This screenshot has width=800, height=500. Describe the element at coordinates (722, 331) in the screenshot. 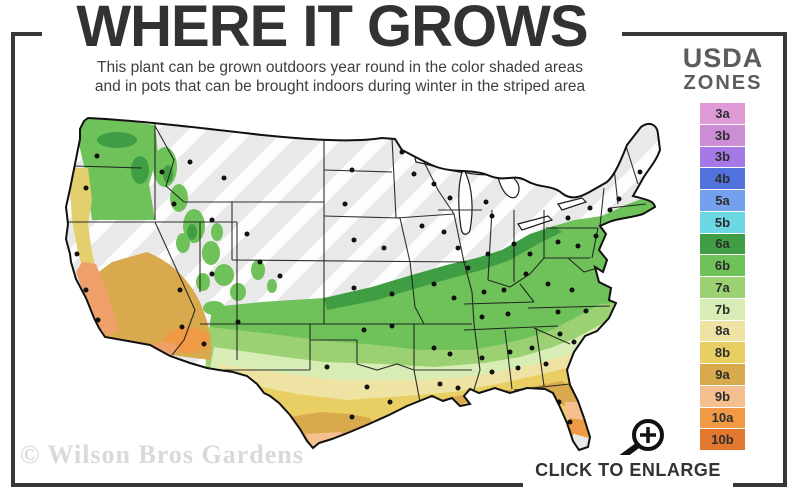

I see `zone-swatch-8a: 8a` at that location.